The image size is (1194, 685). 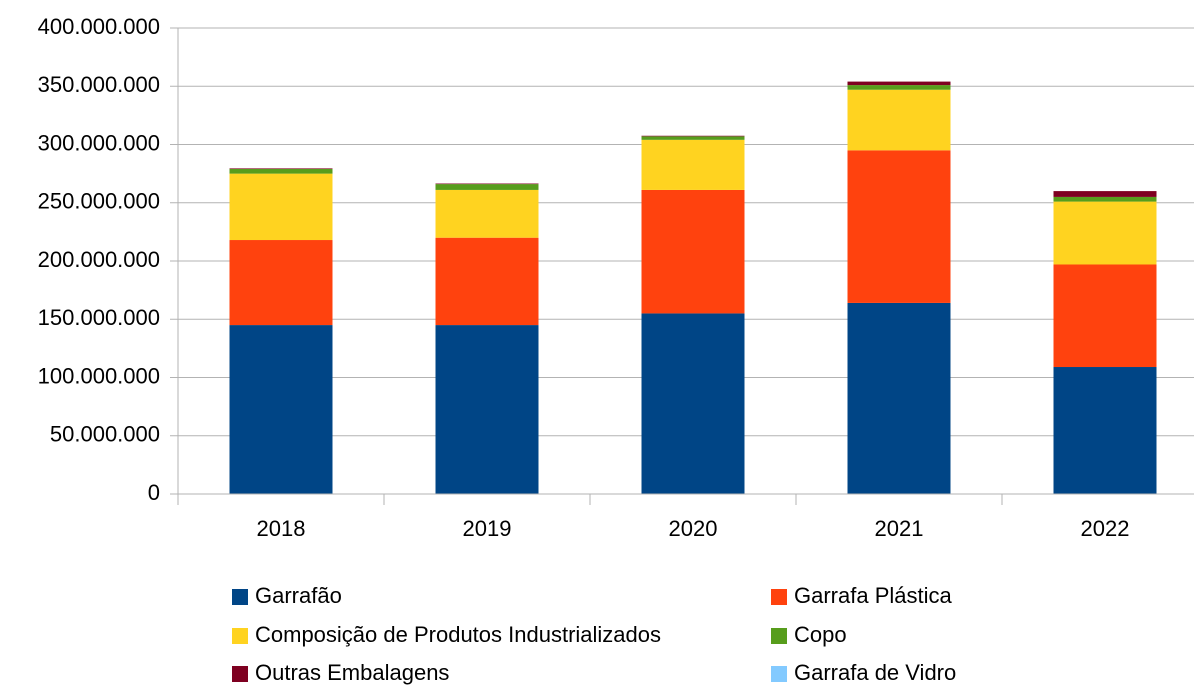 What do you see at coordinates (298, 595) in the screenshot?
I see `legend-label: Garrafão` at bounding box center [298, 595].